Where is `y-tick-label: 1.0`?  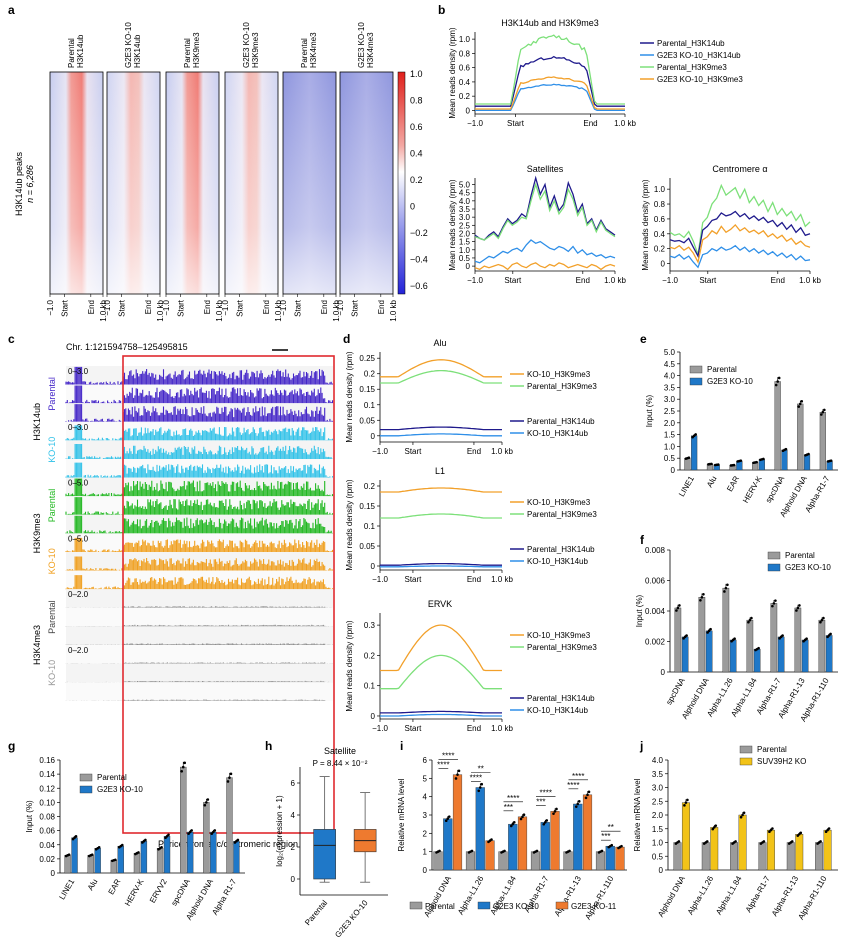
y-tick-label: 1.0 is located at coordinates (465, 39).